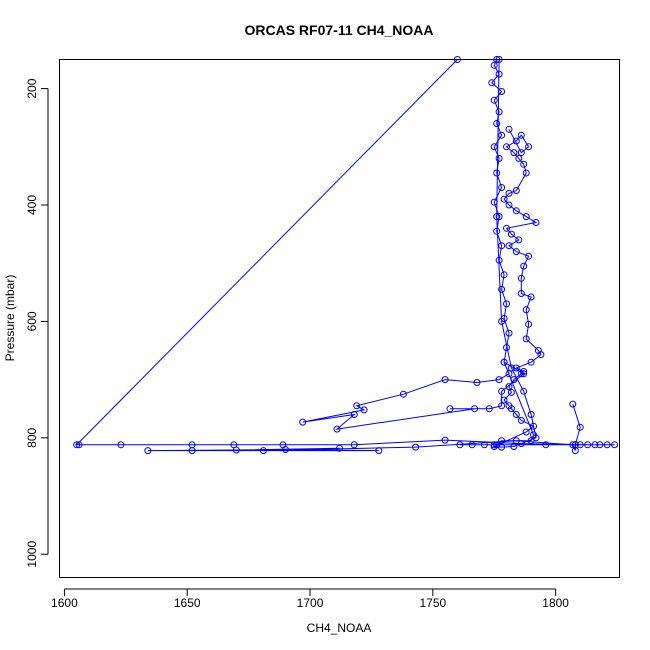  Describe the element at coordinates (64, 603) in the screenshot. I see `x-tick-label: 1600` at that location.